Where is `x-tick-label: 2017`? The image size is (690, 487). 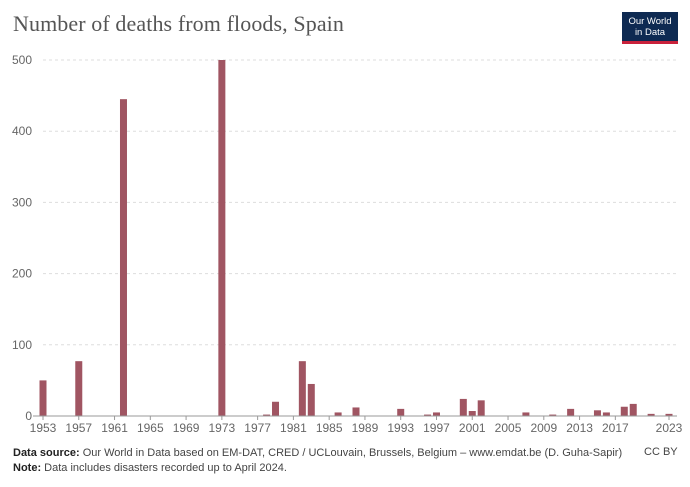
x-tick-label: 2017 is located at coordinates (615, 428).